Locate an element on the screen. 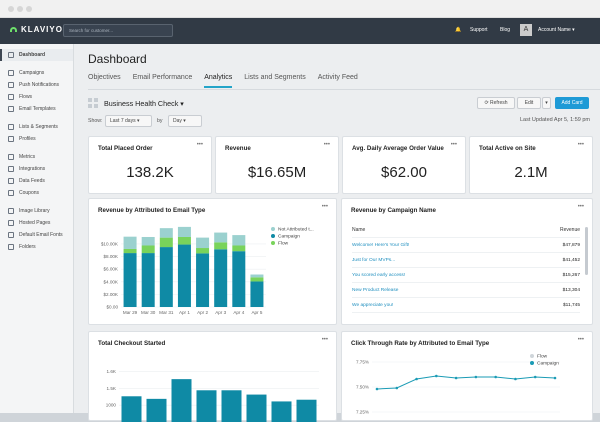  support-link: Support is located at coordinates (479, 30).